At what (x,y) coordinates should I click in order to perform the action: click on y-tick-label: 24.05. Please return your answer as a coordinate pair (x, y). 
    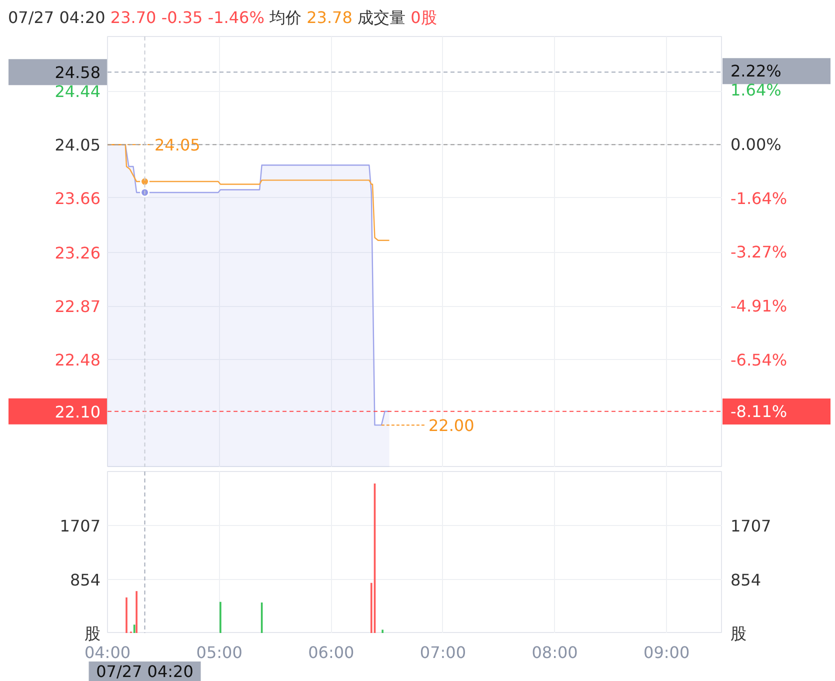
    Looking at the image, I should click on (77, 145).